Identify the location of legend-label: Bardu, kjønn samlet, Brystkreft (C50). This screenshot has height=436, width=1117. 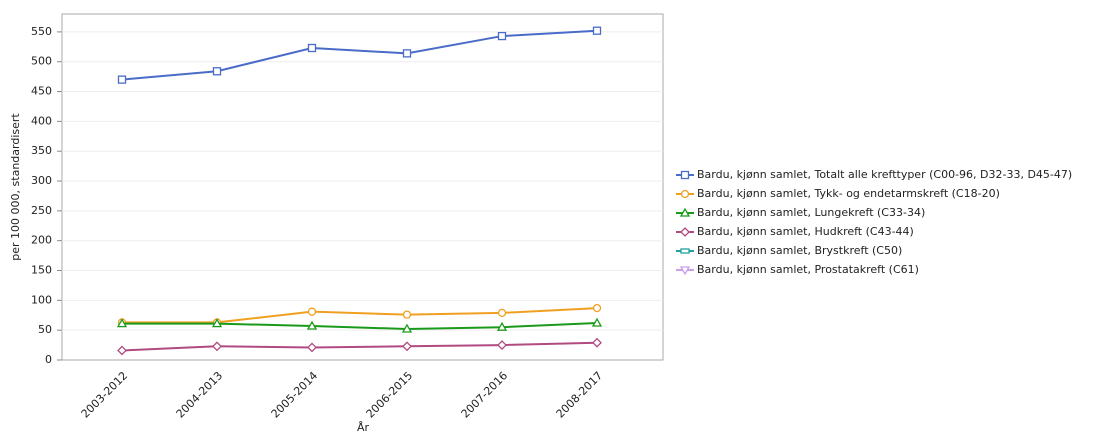
(799, 250).